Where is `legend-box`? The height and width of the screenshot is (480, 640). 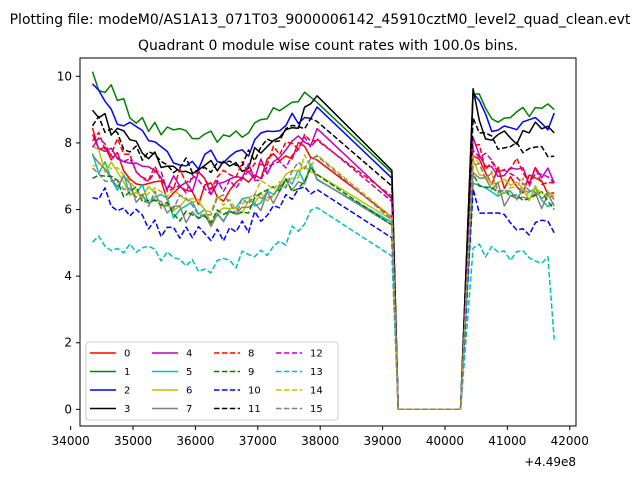 legend-box is located at coordinates (212, 381).